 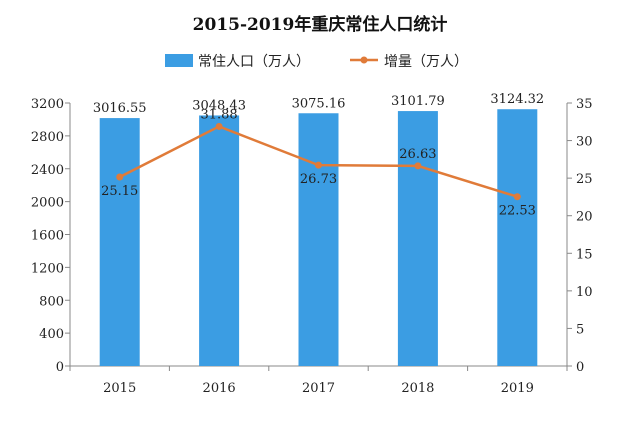 I want to click on bar-data-label: 3101.79, so click(x=418, y=101).